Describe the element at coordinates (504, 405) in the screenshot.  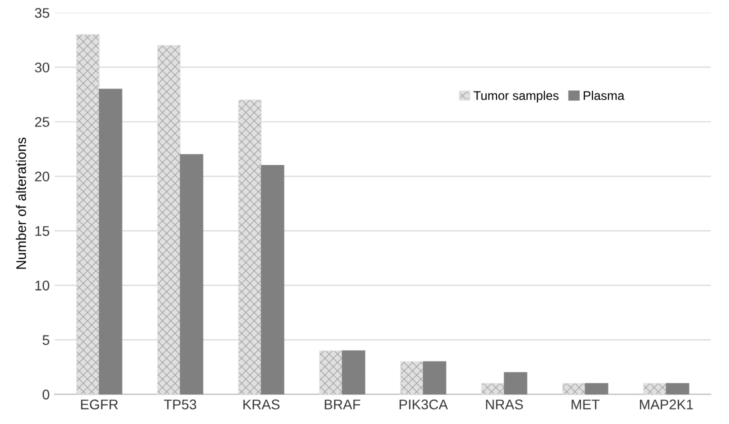
I see `x-tick-label: NRAS` at that location.